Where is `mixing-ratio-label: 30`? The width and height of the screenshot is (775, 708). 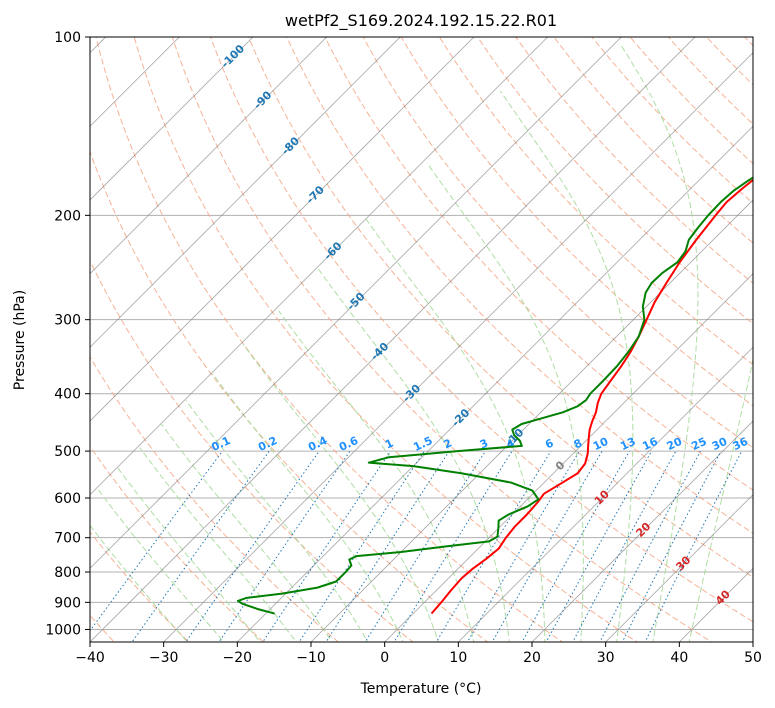
mixing-ratio-label: 30 is located at coordinates (720, 444).